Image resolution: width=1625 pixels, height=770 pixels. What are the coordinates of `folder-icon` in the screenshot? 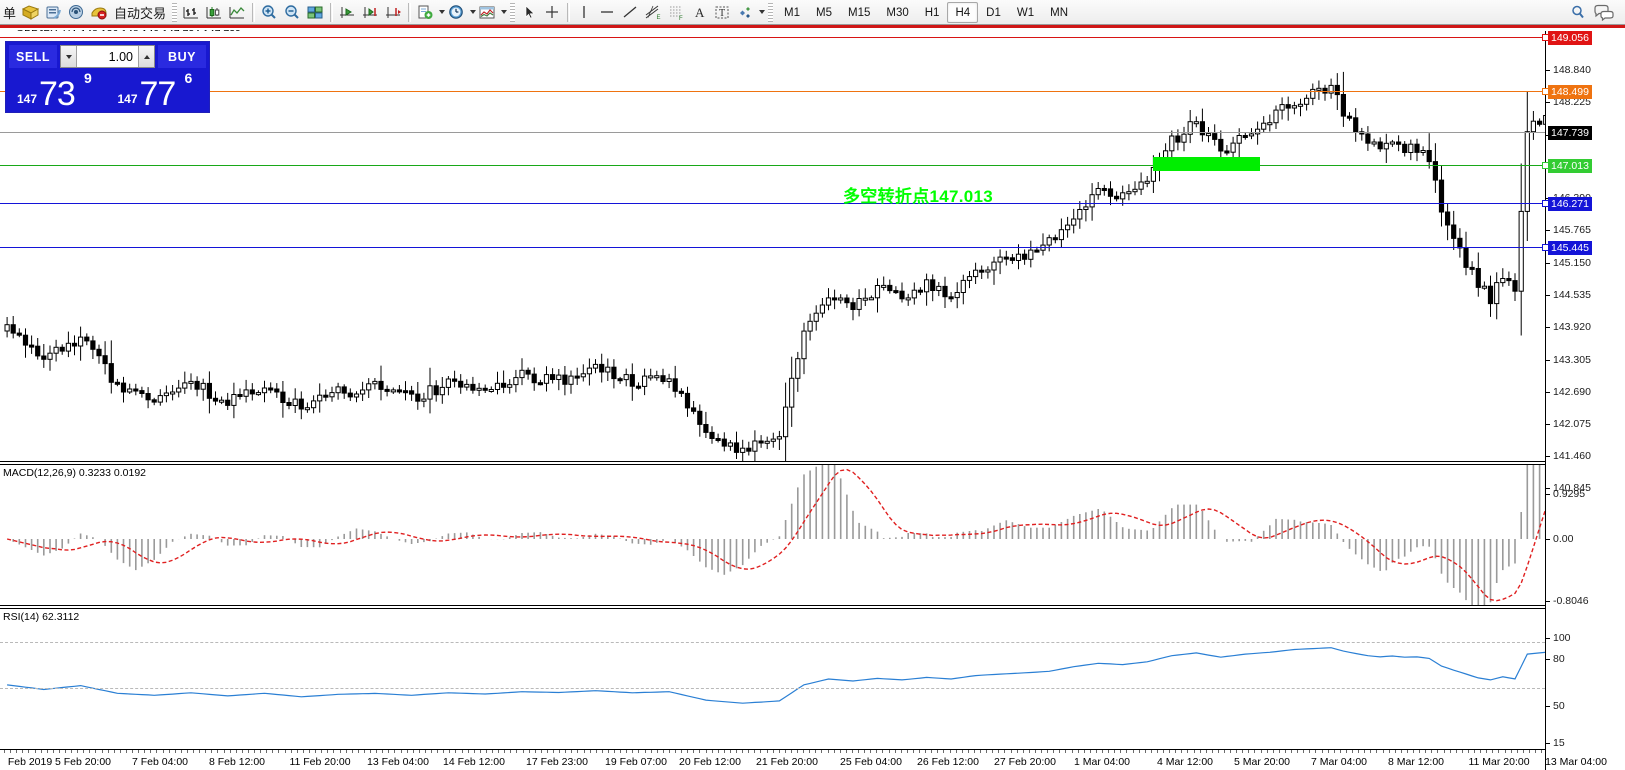 It's located at (30, 12).